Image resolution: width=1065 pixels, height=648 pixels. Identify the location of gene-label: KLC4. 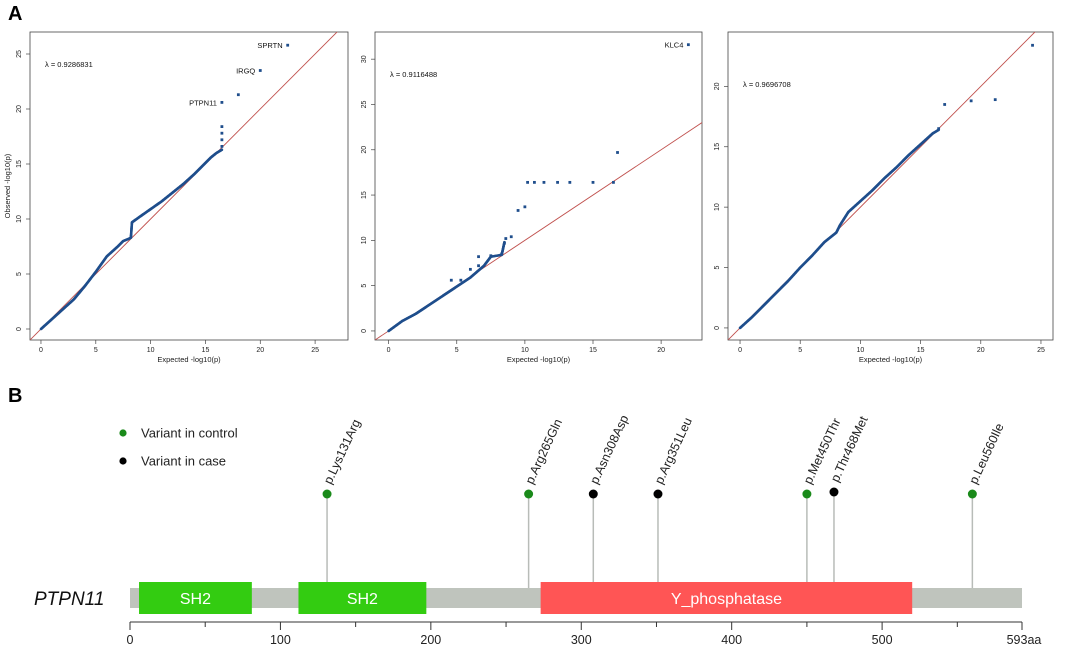
(674, 45).